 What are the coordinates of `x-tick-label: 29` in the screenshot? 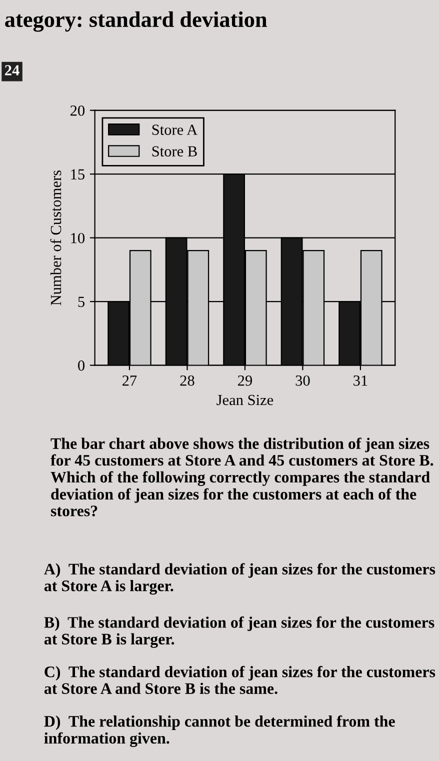 It's located at (245, 380).